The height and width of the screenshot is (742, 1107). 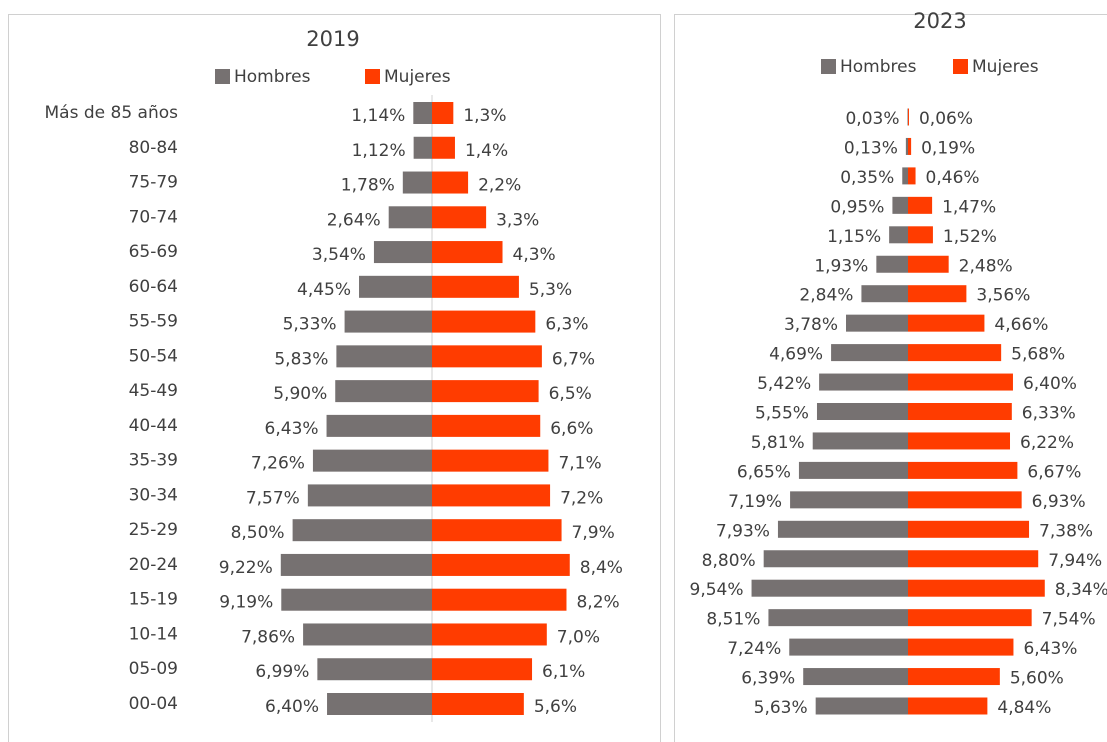 What do you see at coordinates (153, 148) in the screenshot?
I see `category-label: 80-84` at bounding box center [153, 148].